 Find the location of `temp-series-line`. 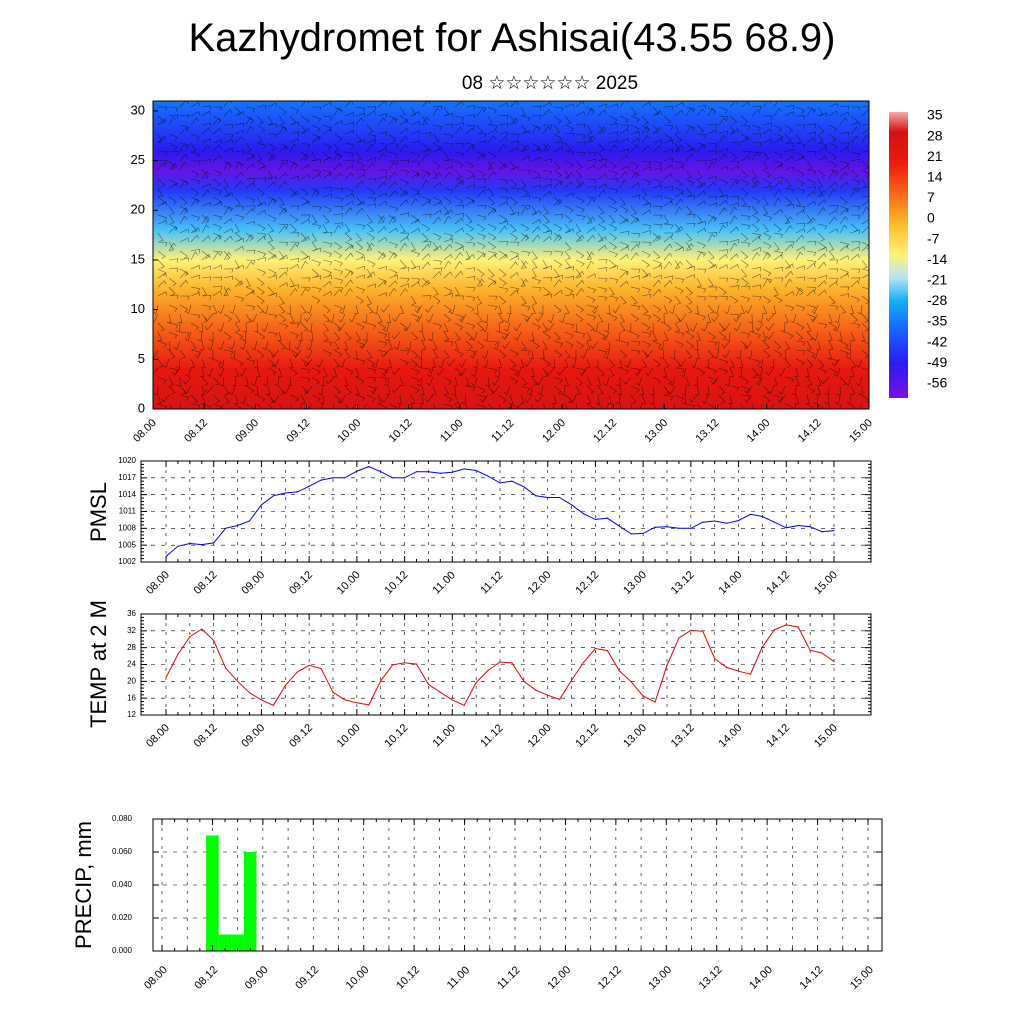

temp-series-line is located at coordinates (500, 665).